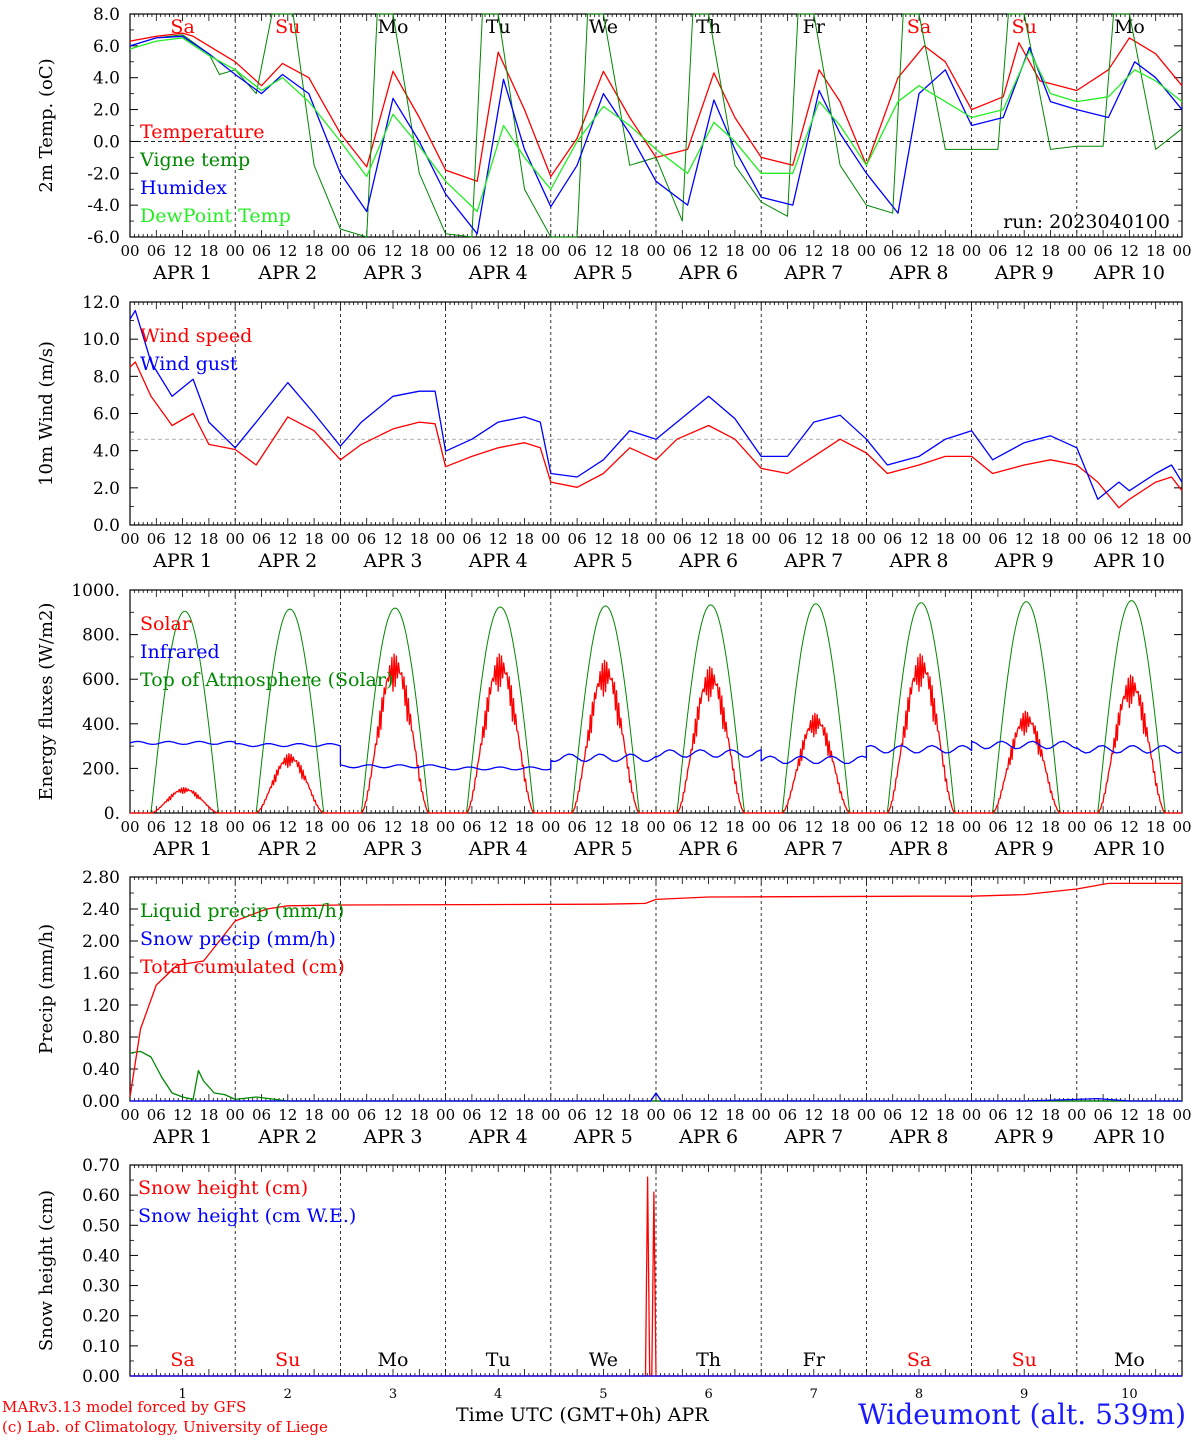 Image resolution: width=1194 pixels, height=1440 pixels. Describe the element at coordinates (166, 624) in the screenshot. I see `legend-solar: Solar` at that location.